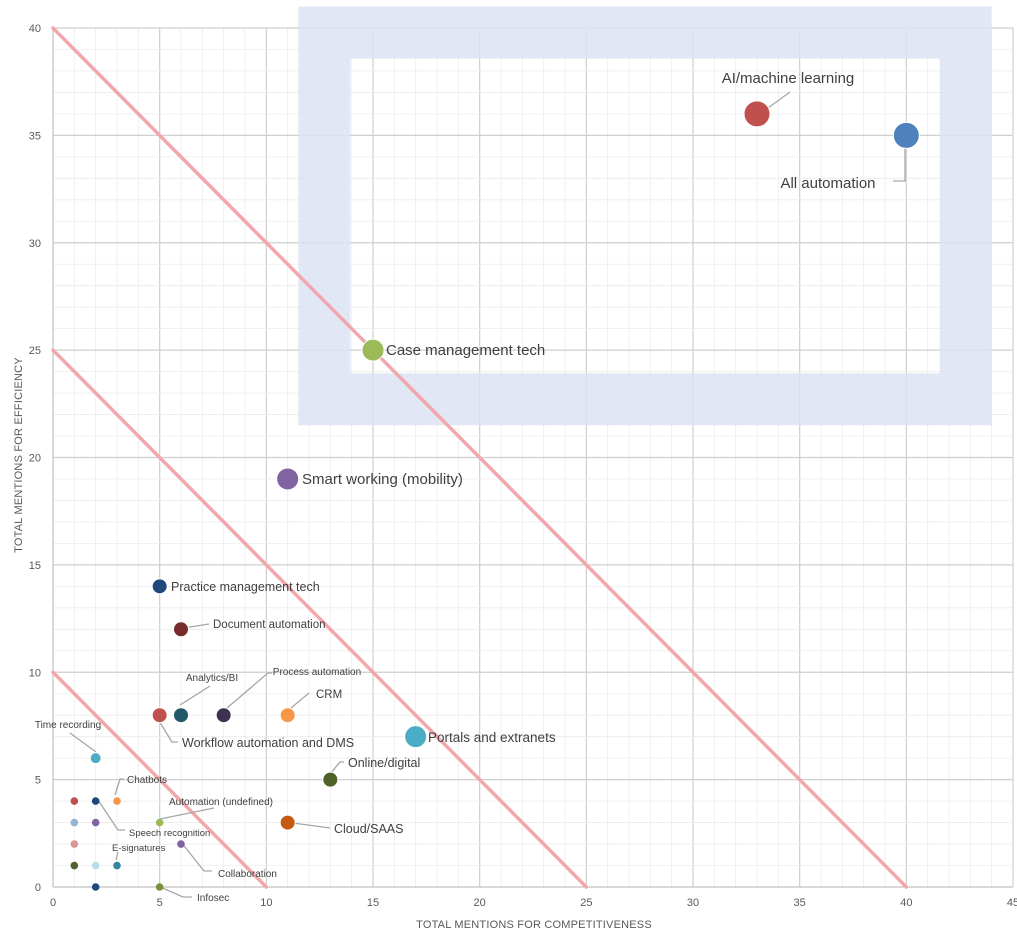 Image resolution: width=1017 pixels, height=930 pixels. Describe the element at coordinates (95, 758) in the screenshot. I see `point-time-recording` at that location.